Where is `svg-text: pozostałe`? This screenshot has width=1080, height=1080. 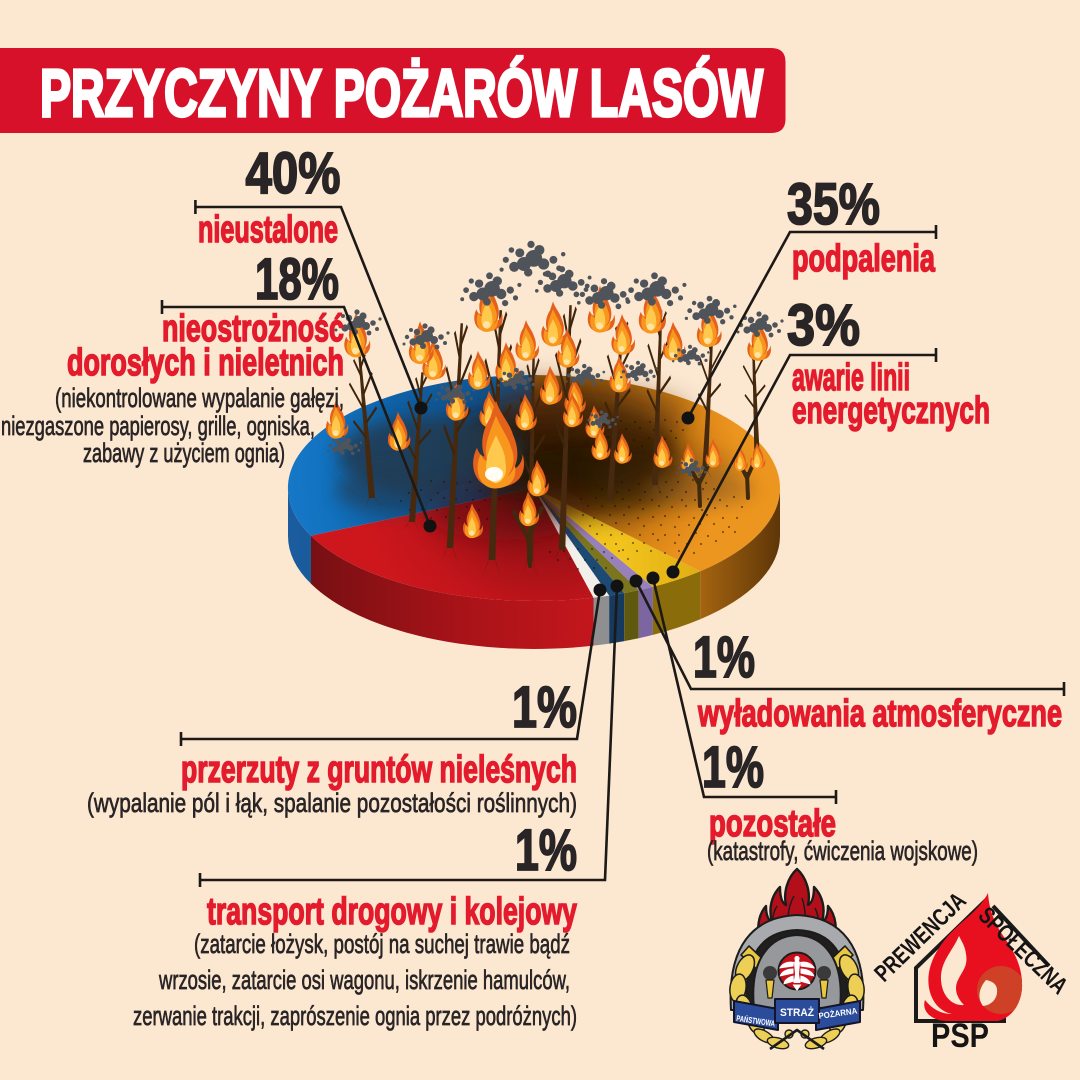
svg-text: pozostałe is located at coordinates (772, 824).